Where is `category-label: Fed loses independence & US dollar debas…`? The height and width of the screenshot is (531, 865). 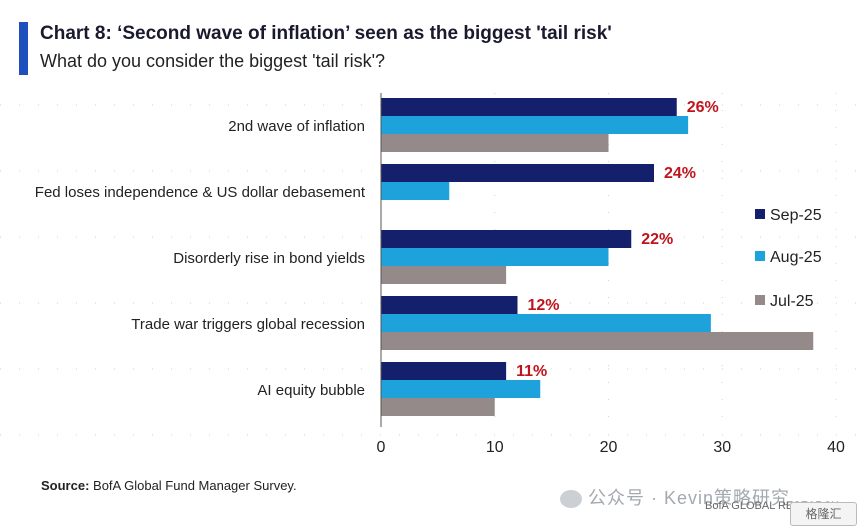 category-label: Fed loses independence & US dollar debas… is located at coordinates (200, 192).